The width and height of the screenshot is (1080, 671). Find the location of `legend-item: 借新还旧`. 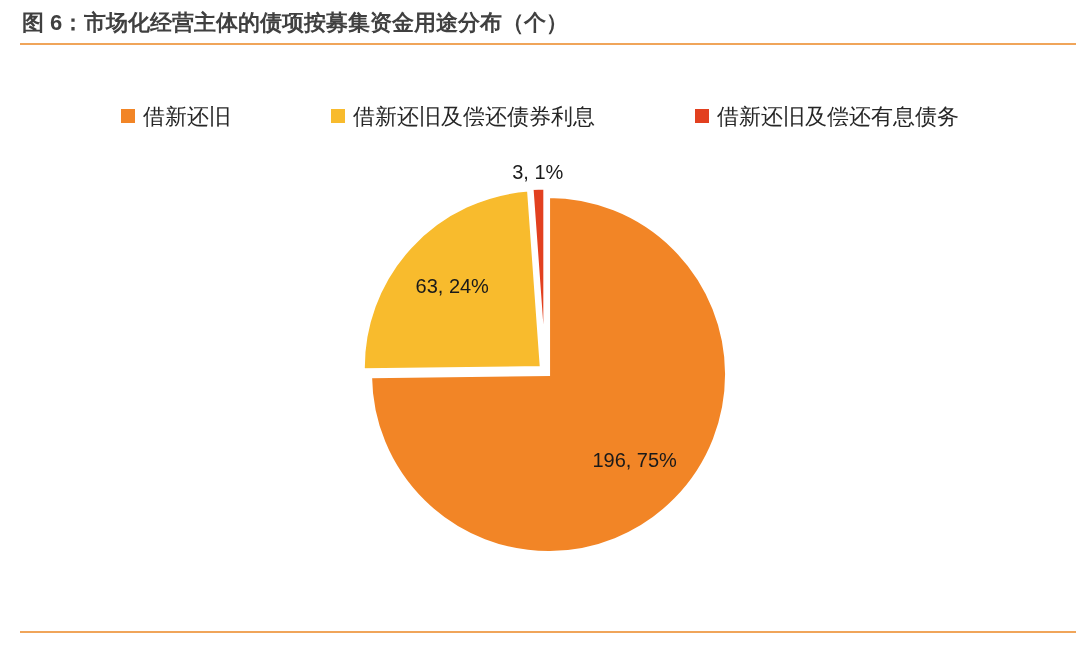

legend-item: 借新还旧 is located at coordinates (176, 116).